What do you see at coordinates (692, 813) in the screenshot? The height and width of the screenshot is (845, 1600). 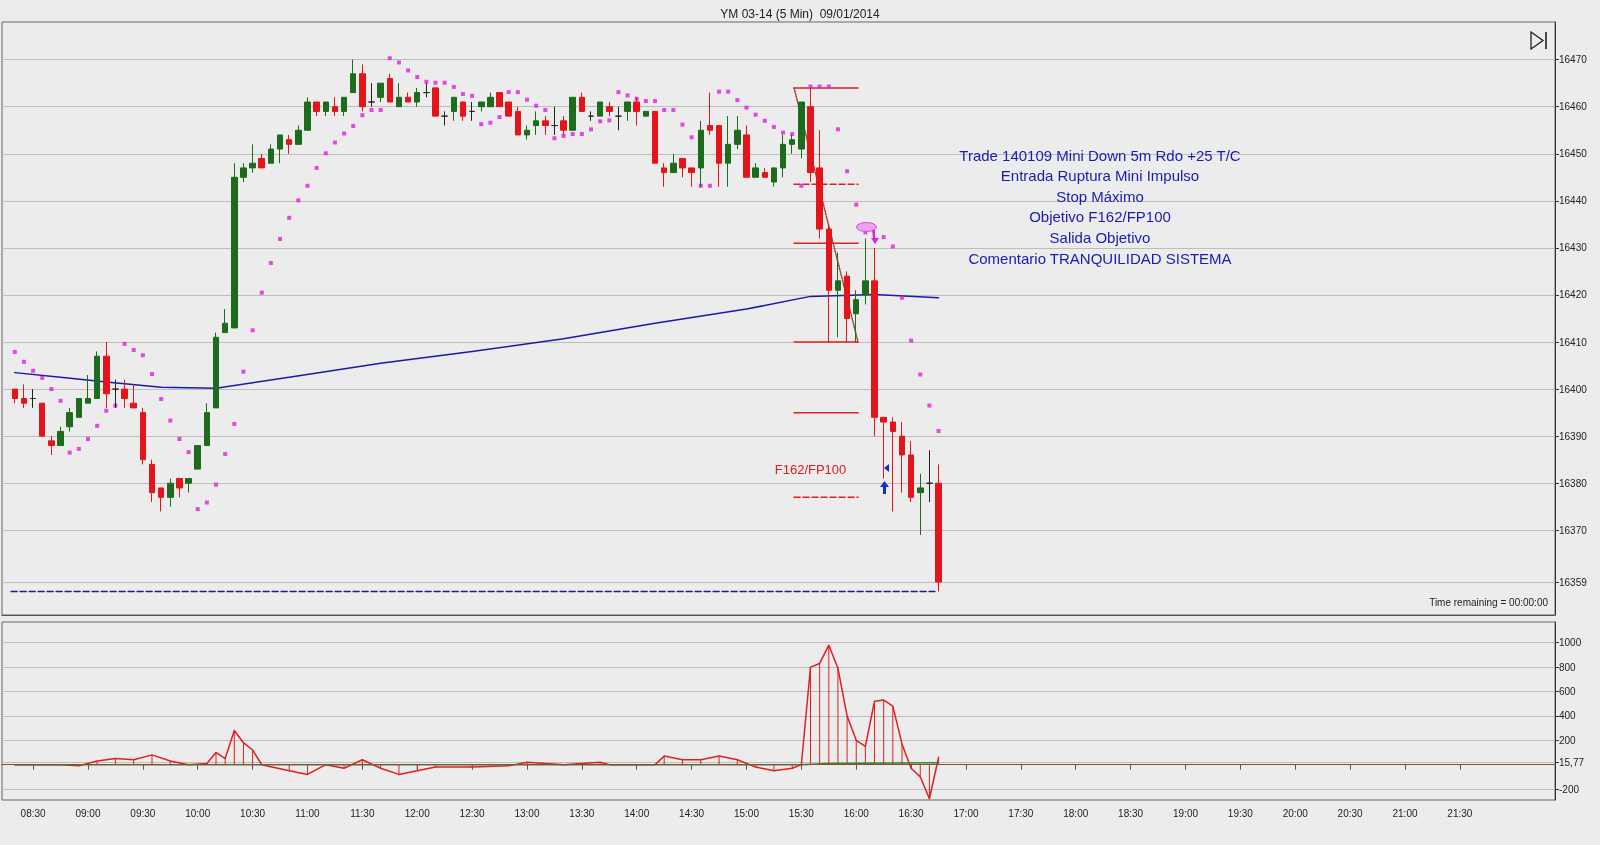 I see `x-tick-label: 14:30` at bounding box center [692, 813].